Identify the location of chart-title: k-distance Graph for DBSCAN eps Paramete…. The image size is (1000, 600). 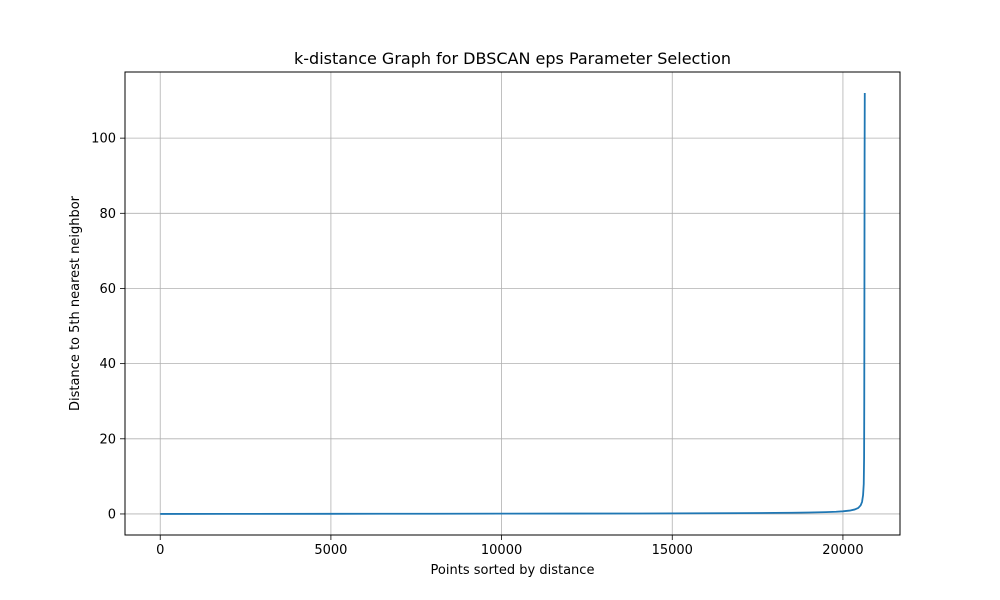
(512, 58).